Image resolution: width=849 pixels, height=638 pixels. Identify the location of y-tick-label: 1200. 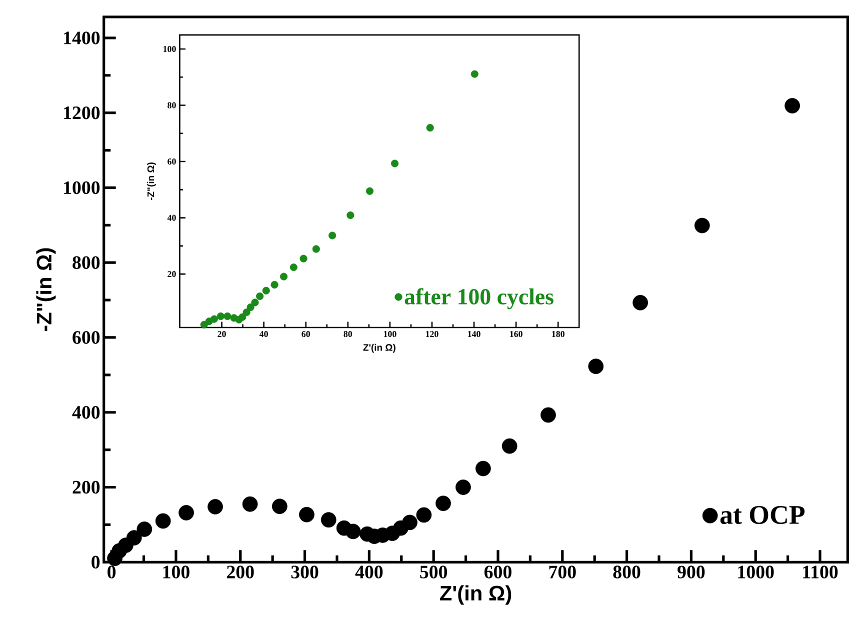
(82, 113).